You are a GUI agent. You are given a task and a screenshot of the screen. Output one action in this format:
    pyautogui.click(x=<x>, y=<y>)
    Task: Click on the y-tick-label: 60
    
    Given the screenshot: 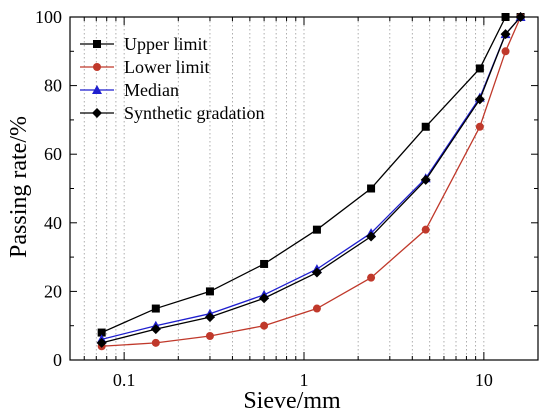 What is the action you would take?
    pyautogui.click(x=53, y=154)
    